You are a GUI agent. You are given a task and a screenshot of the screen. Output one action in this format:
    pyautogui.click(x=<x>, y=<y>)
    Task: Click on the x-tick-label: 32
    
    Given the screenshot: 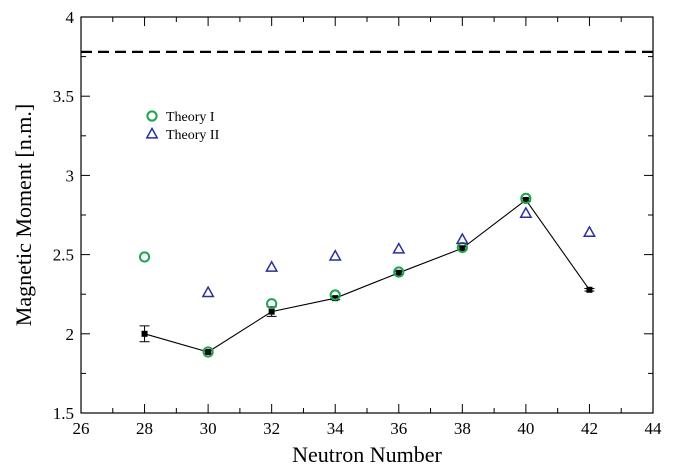 What is the action you would take?
    pyautogui.click(x=271, y=428)
    